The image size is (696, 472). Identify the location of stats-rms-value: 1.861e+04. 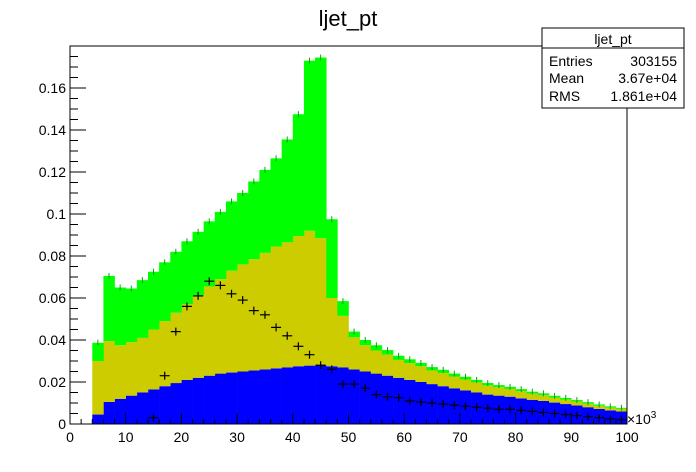
(643, 96).